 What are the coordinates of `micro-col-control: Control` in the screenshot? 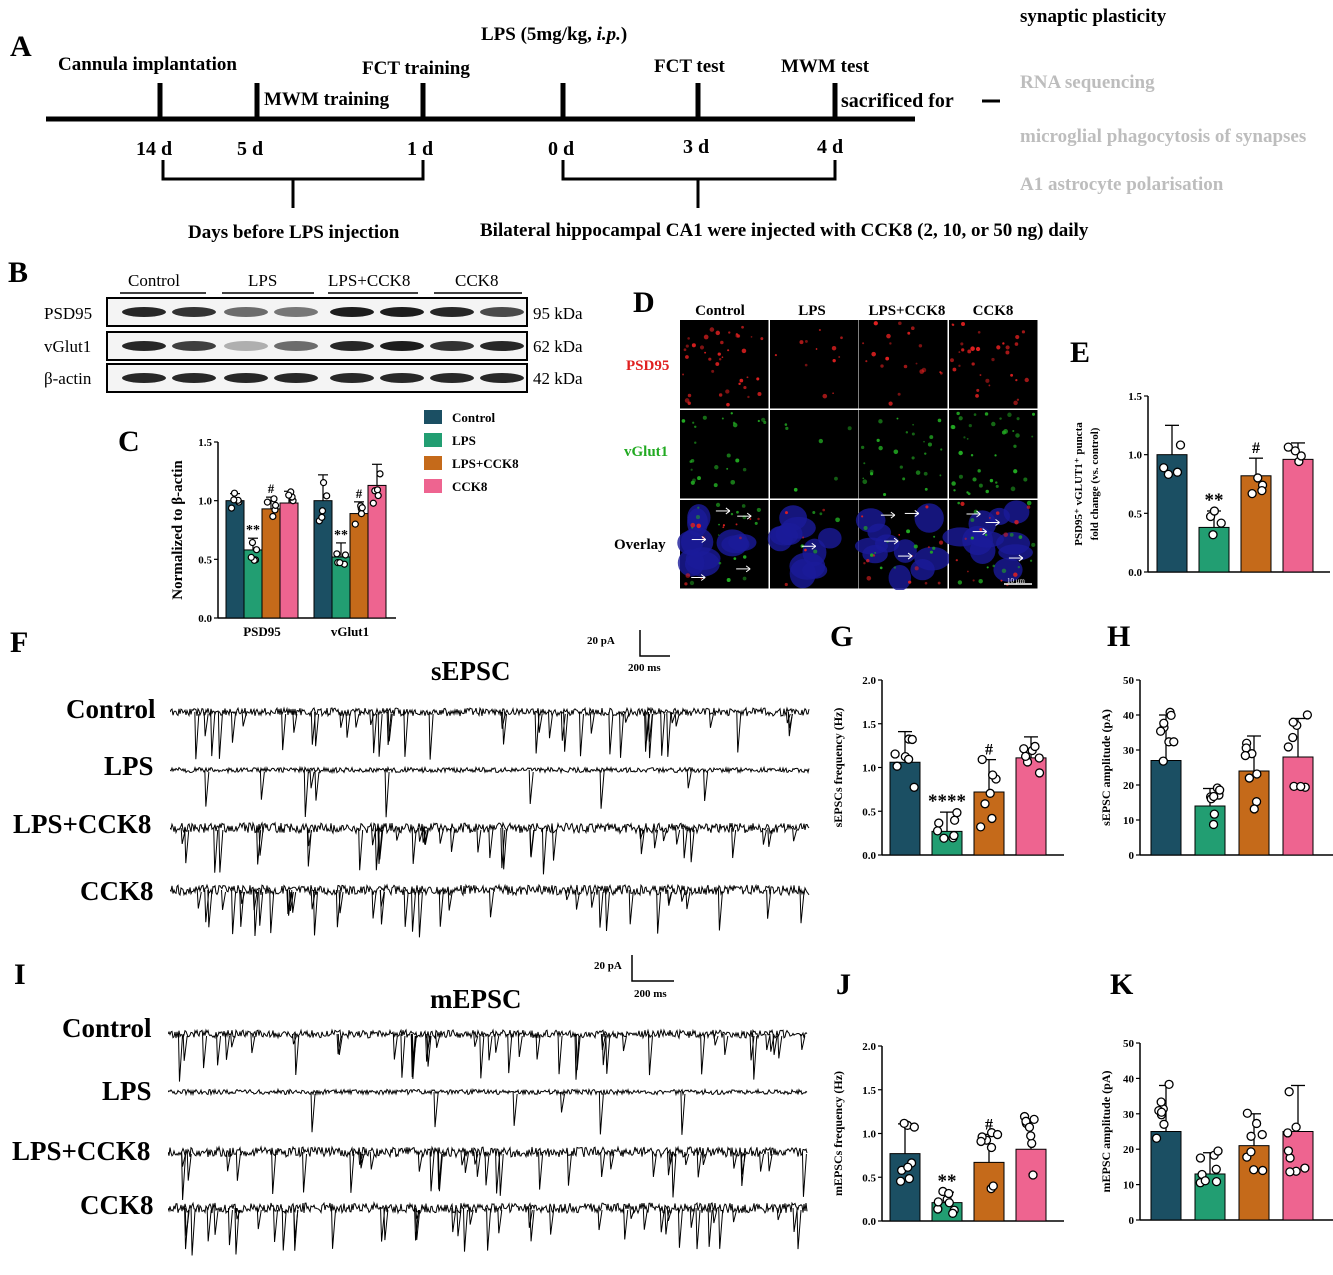 It's located at (720, 311).